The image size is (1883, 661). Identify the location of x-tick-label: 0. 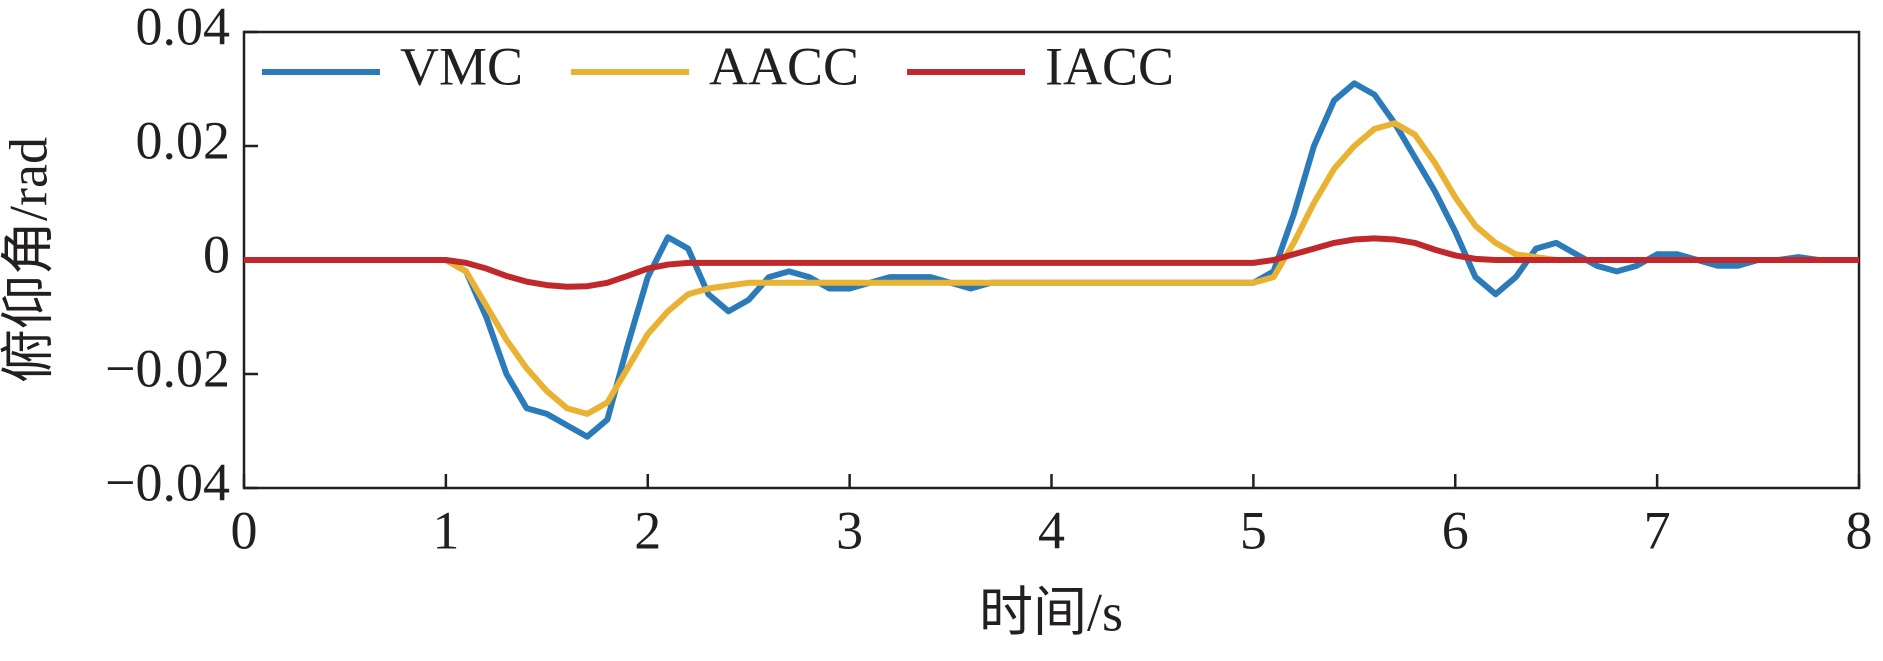
(244, 530).